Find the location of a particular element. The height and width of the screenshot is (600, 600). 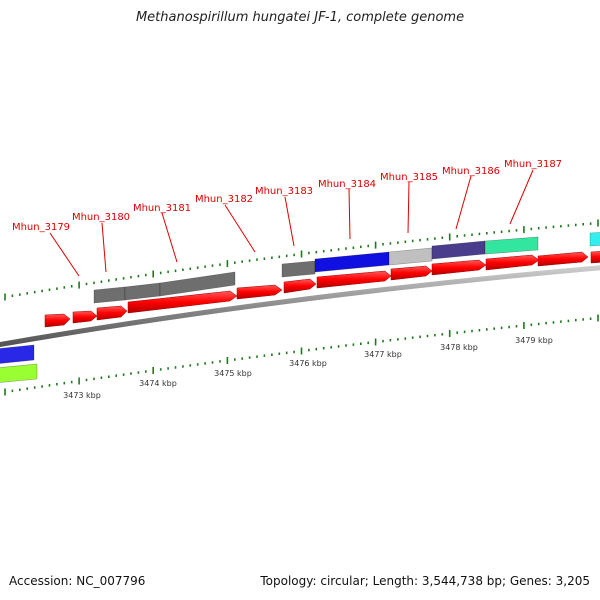

gene-label: Mhun_3184 is located at coordinates (347, 184).